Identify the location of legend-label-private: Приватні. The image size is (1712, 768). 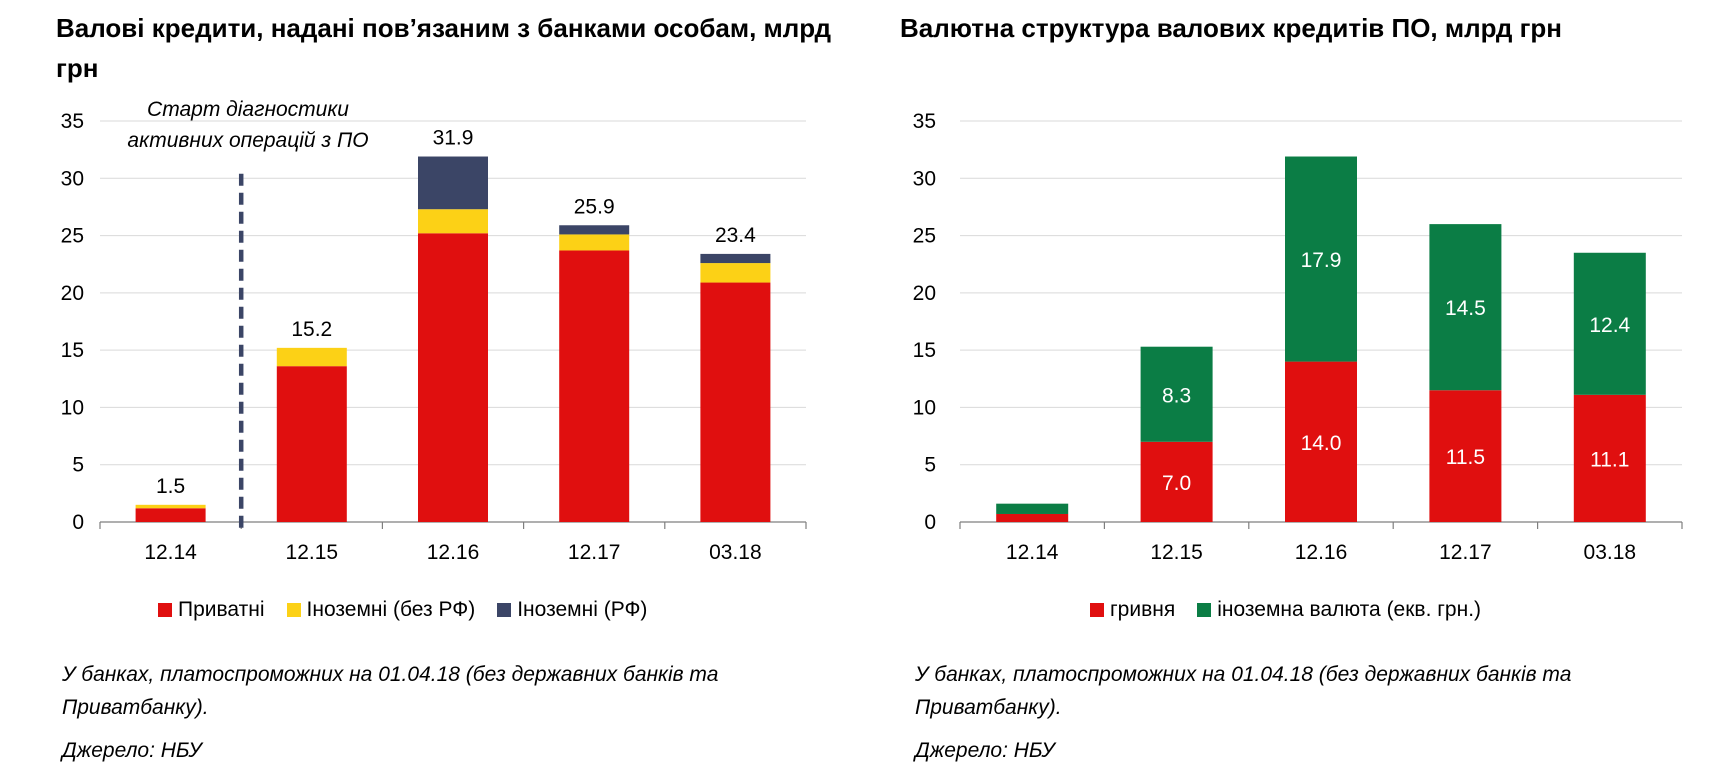
(221, 609).